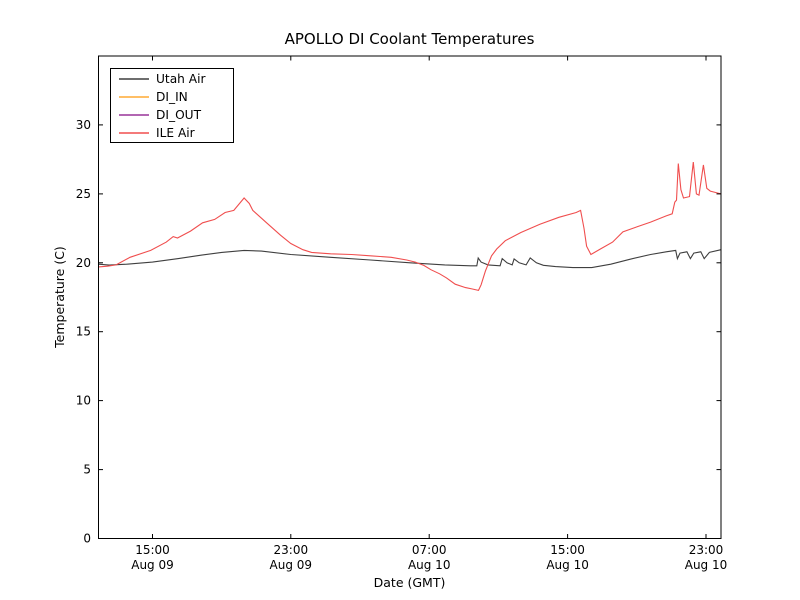  What do you see at coordinates (181, 79) in the screenshot?
I see `legend-label-utah-air: Utah Air` at bounding box center [181, 79].